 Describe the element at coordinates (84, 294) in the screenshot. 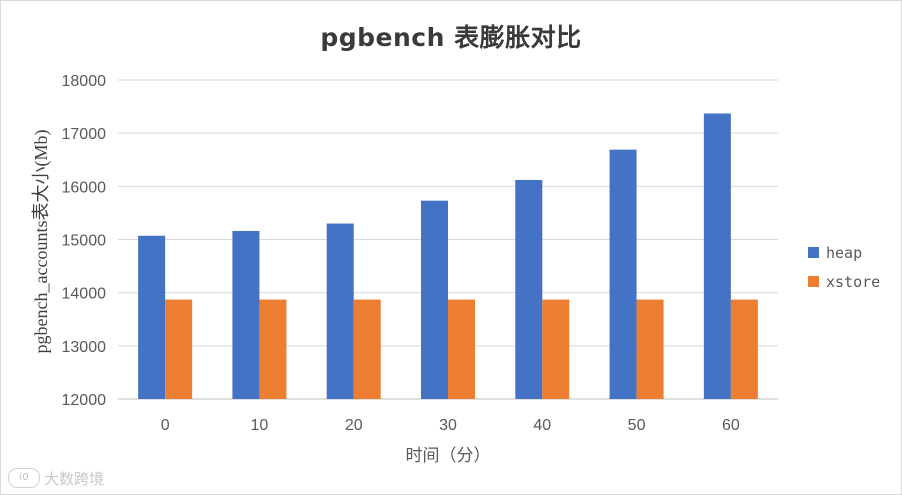

I see `y-tick-label: 14000` at that location.